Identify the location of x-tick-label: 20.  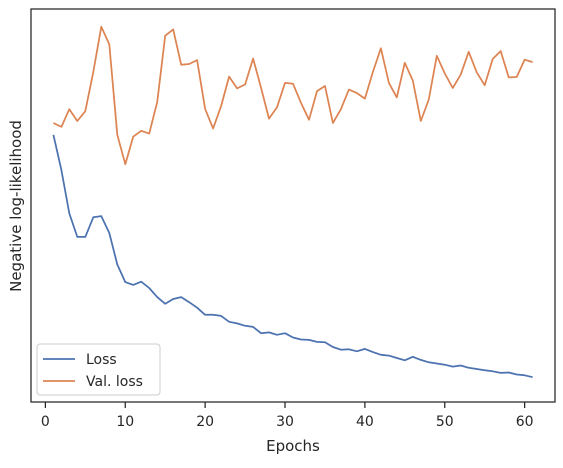
(205, 422).